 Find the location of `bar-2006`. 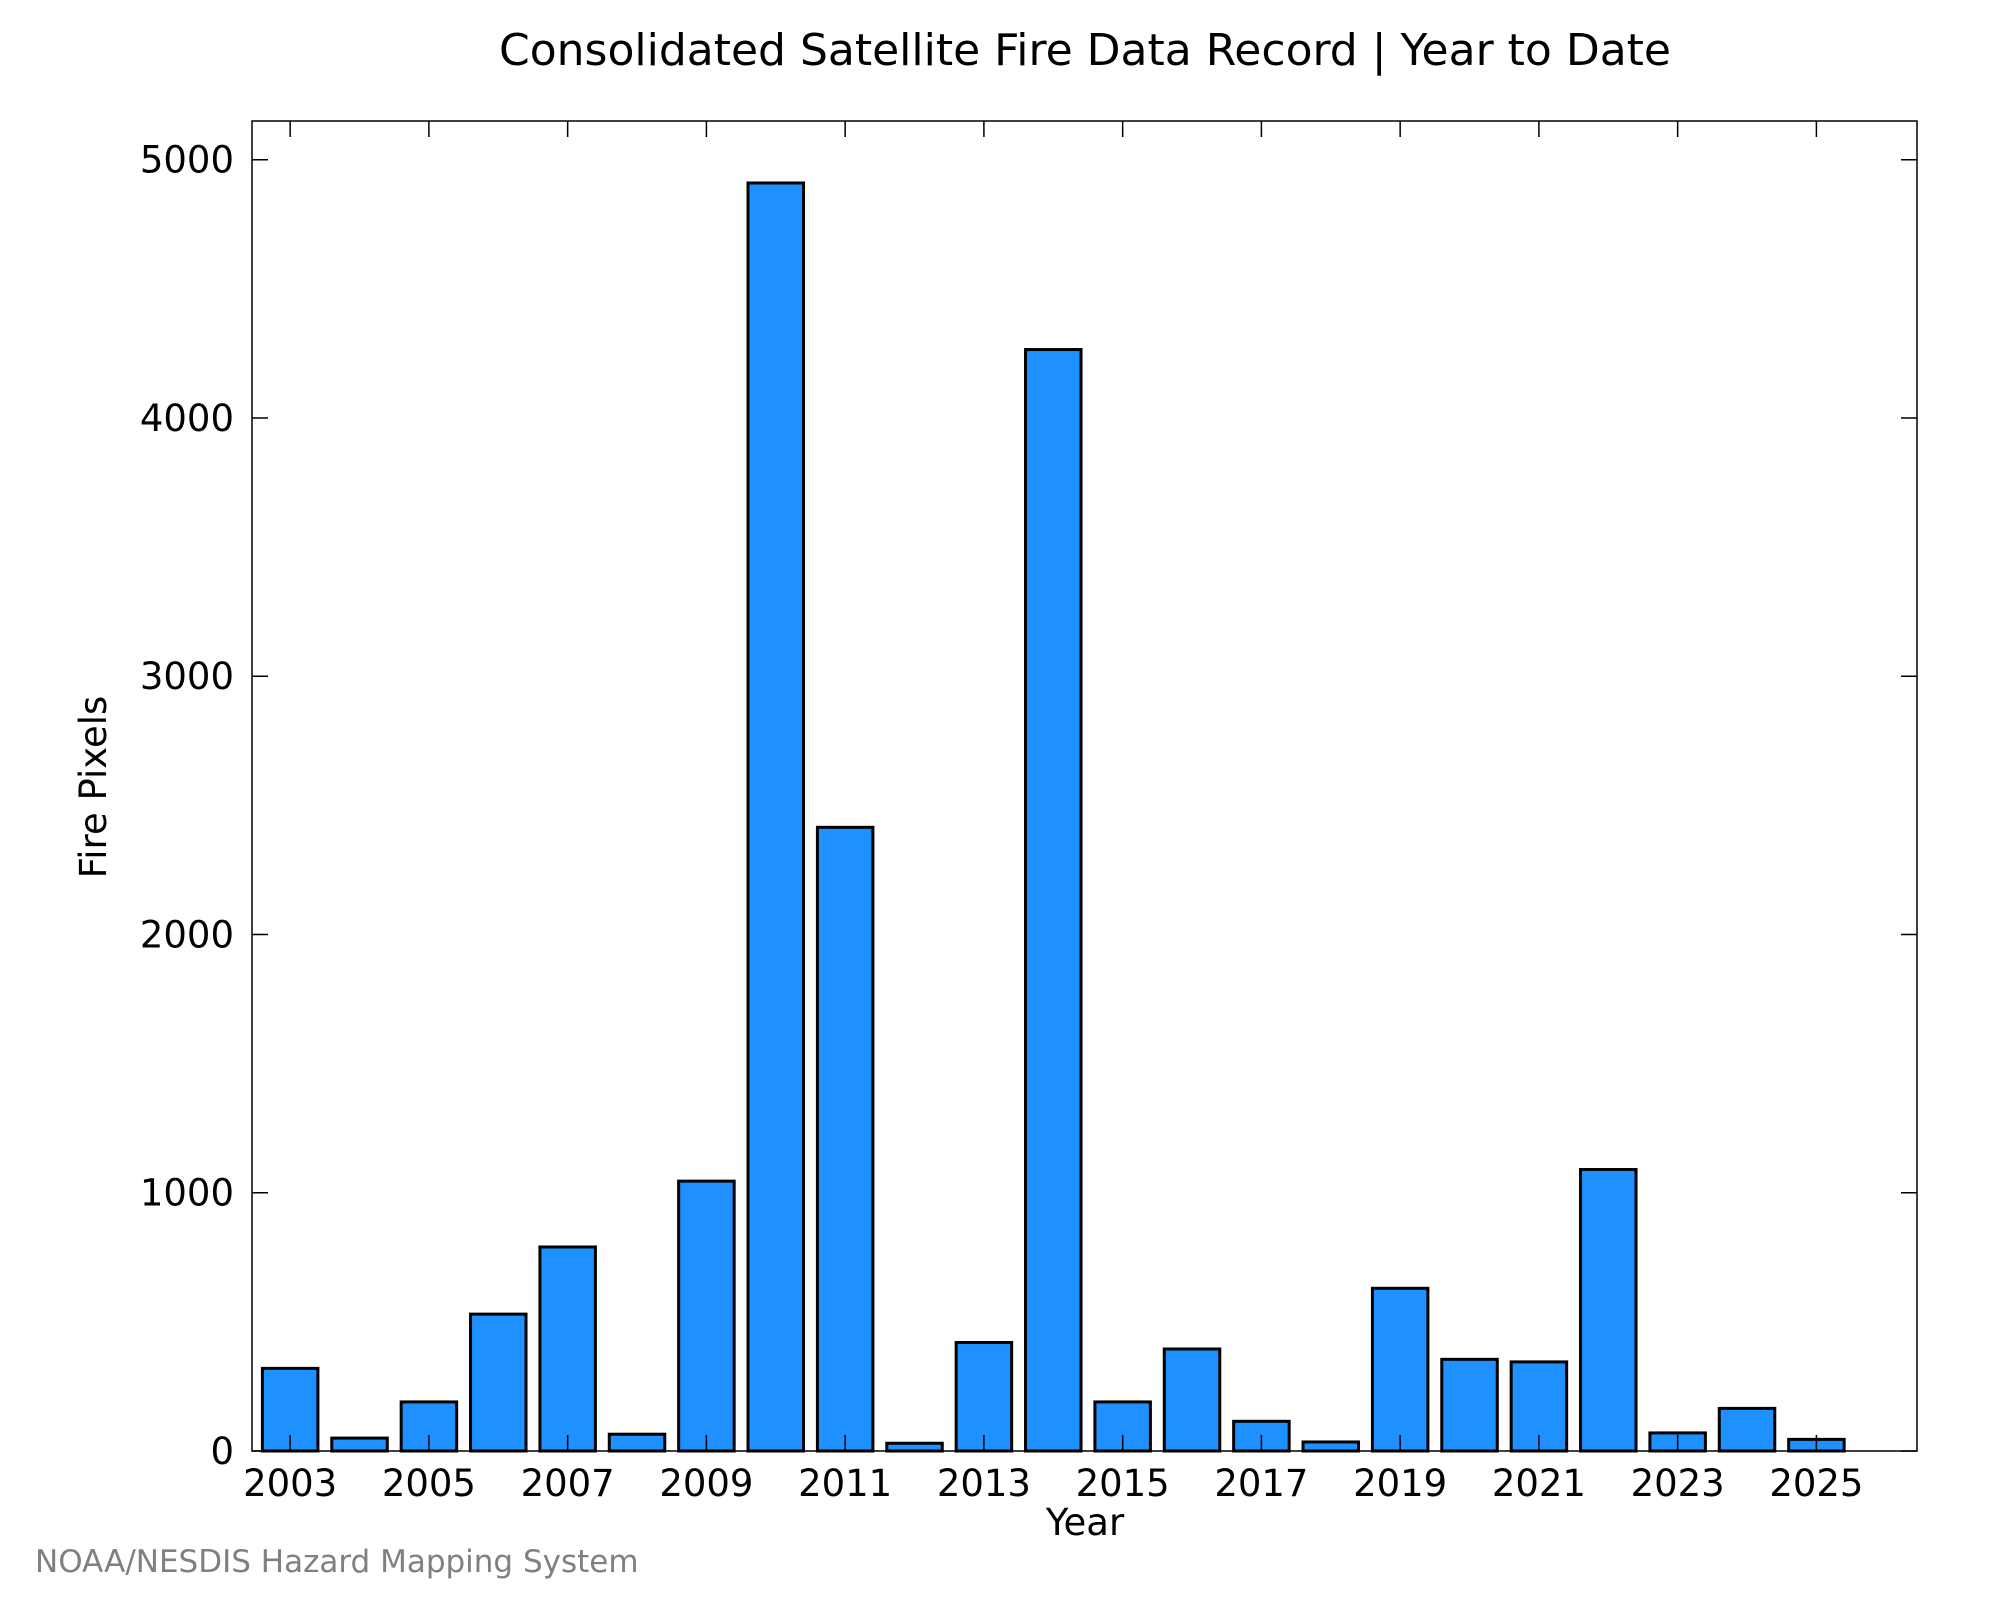

bar-2006 is located at coordinates (498, 1382).